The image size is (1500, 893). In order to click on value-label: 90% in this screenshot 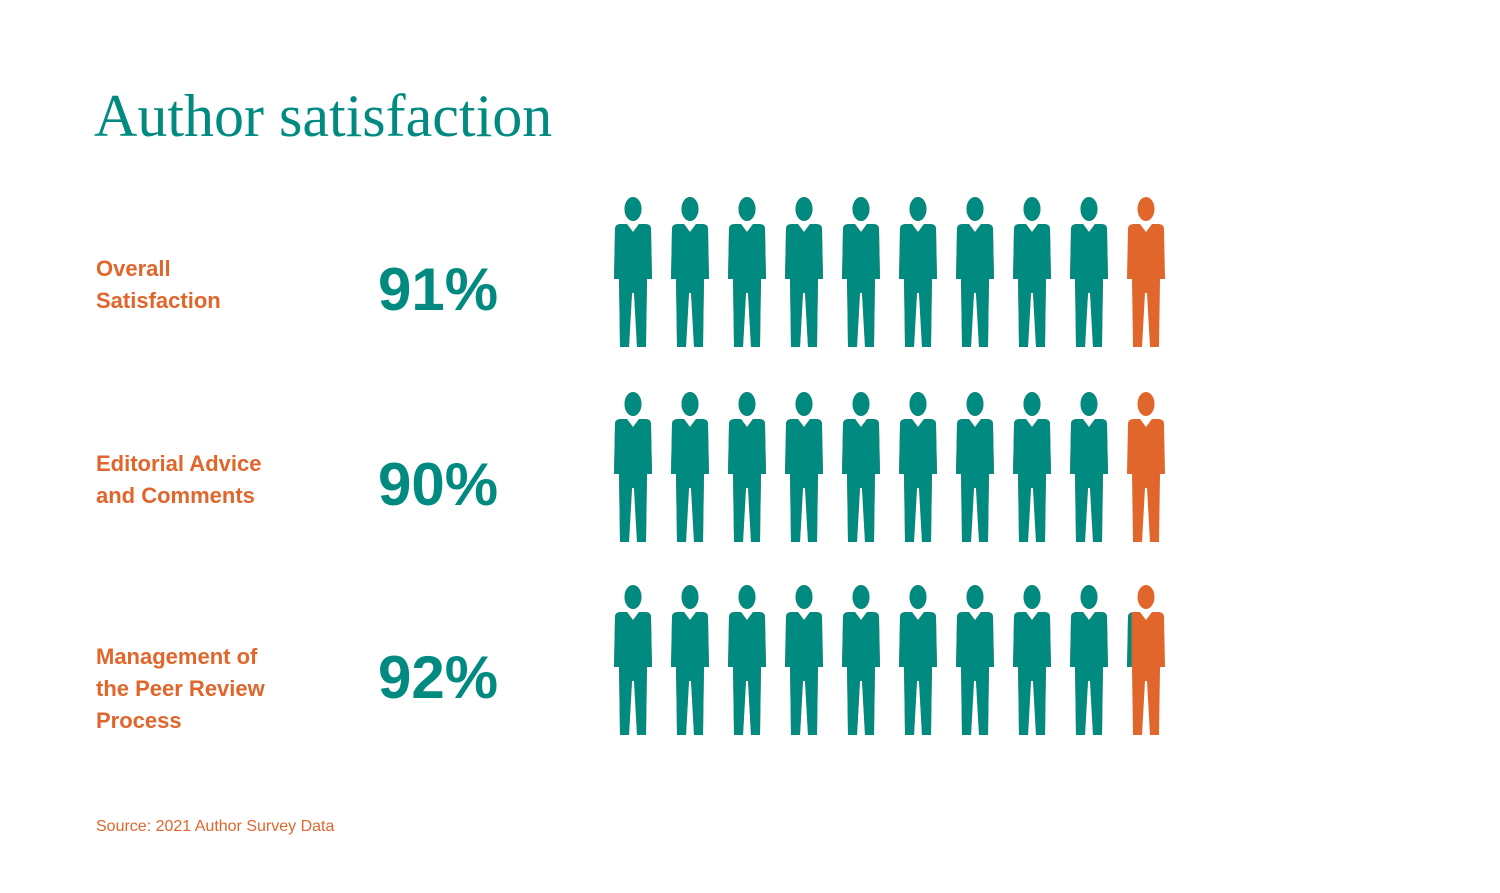, I will do `click(438, 484)`.